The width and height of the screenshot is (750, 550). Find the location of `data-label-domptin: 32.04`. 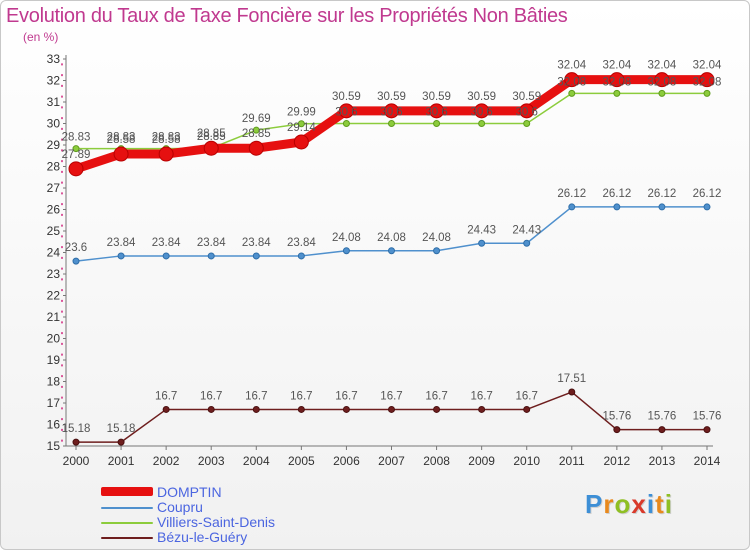

data-label-domptin: 32.04 is located at coordinates (662, 66).